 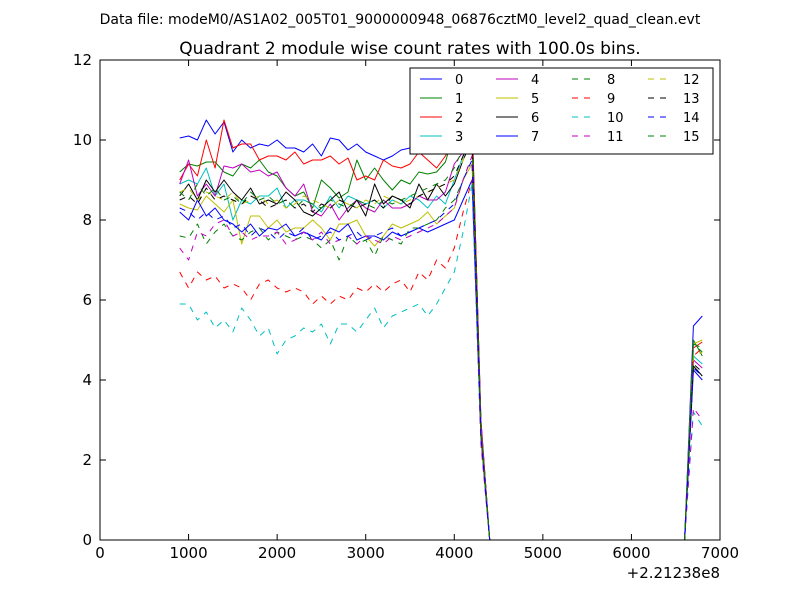 I want to click on legend-label-15: 15, so click(x=691, y=137).